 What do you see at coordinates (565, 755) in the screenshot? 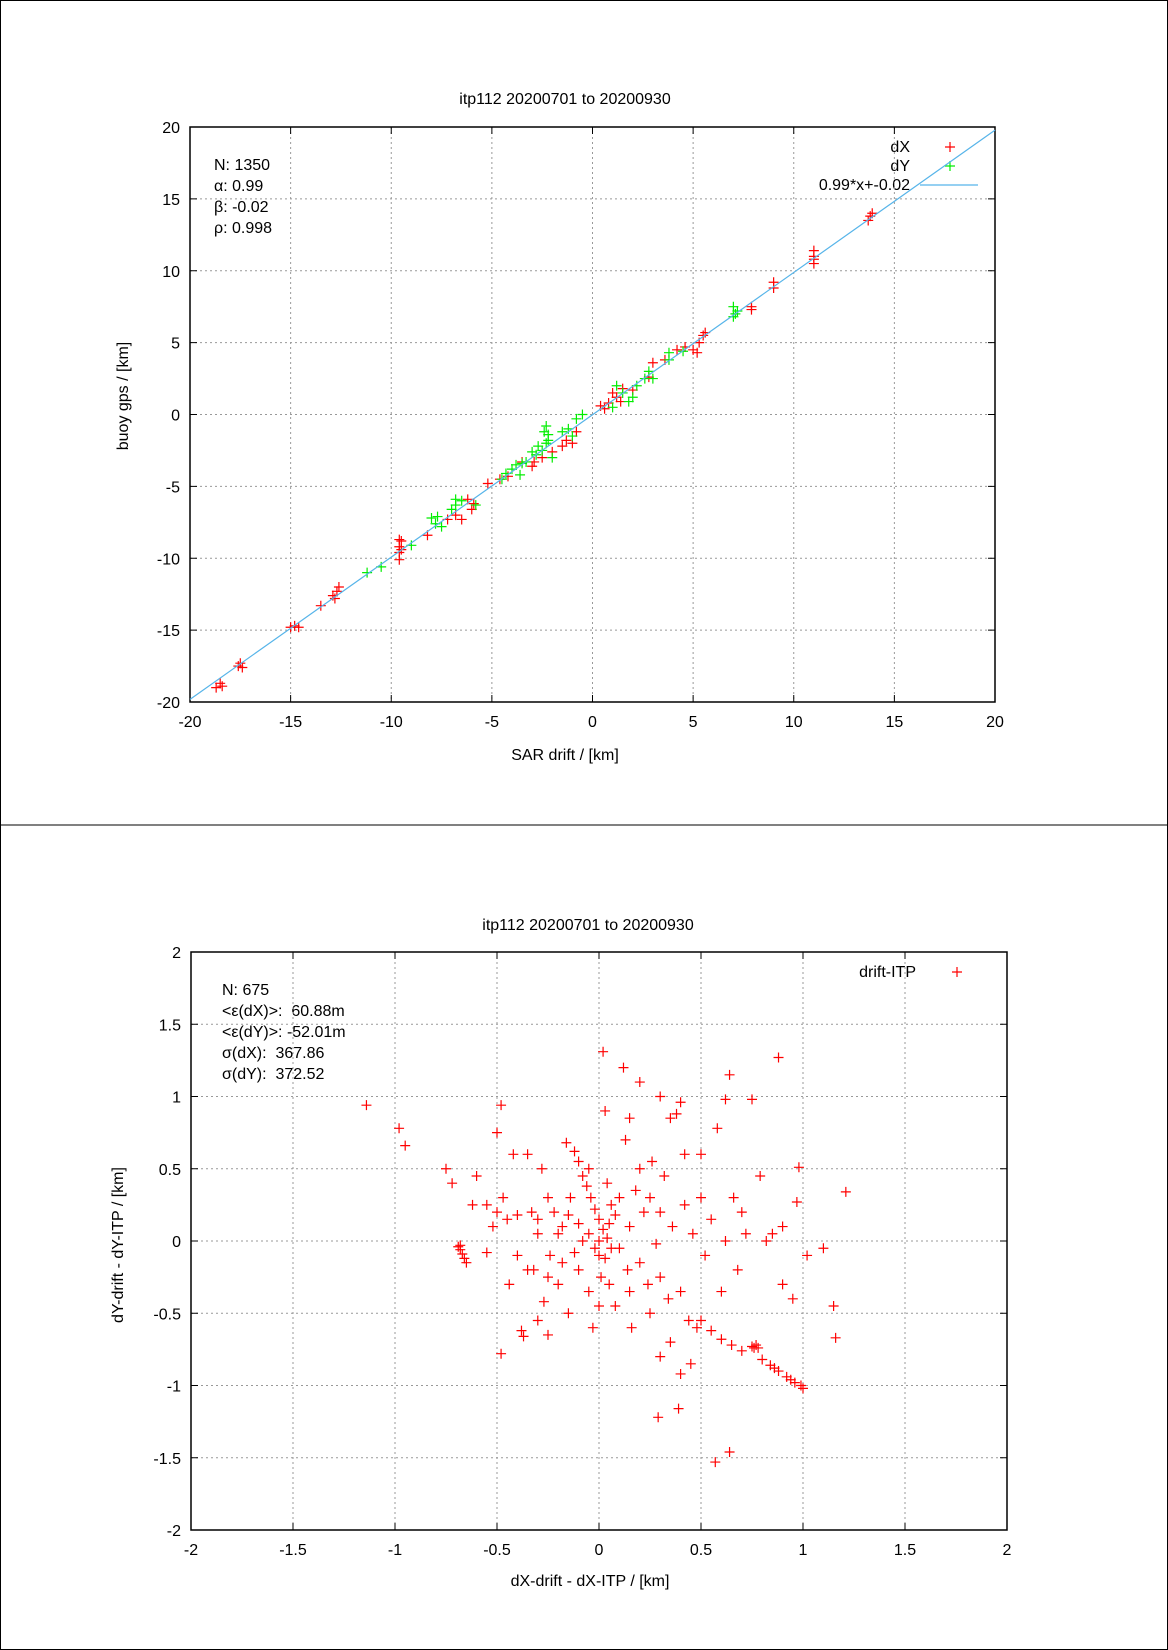
I see `x-axis-label: SAR drift / [km]` at bounding box center [565, 755].